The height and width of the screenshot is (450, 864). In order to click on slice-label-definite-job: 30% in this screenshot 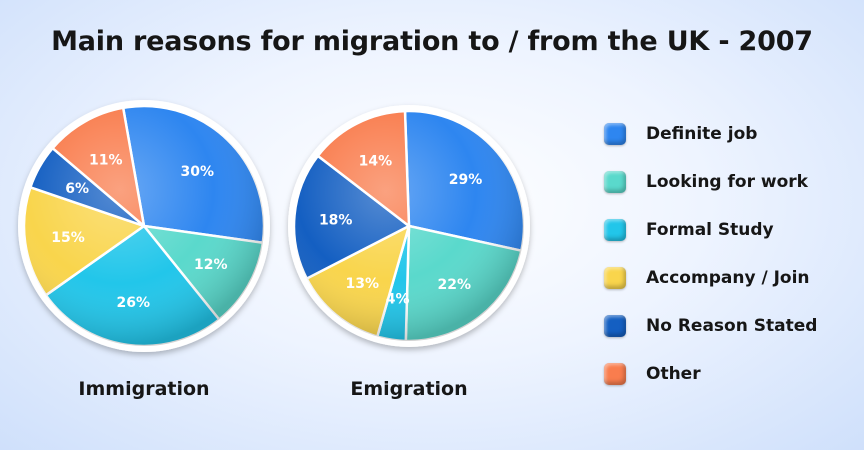, I will do `click(198, 172)`.